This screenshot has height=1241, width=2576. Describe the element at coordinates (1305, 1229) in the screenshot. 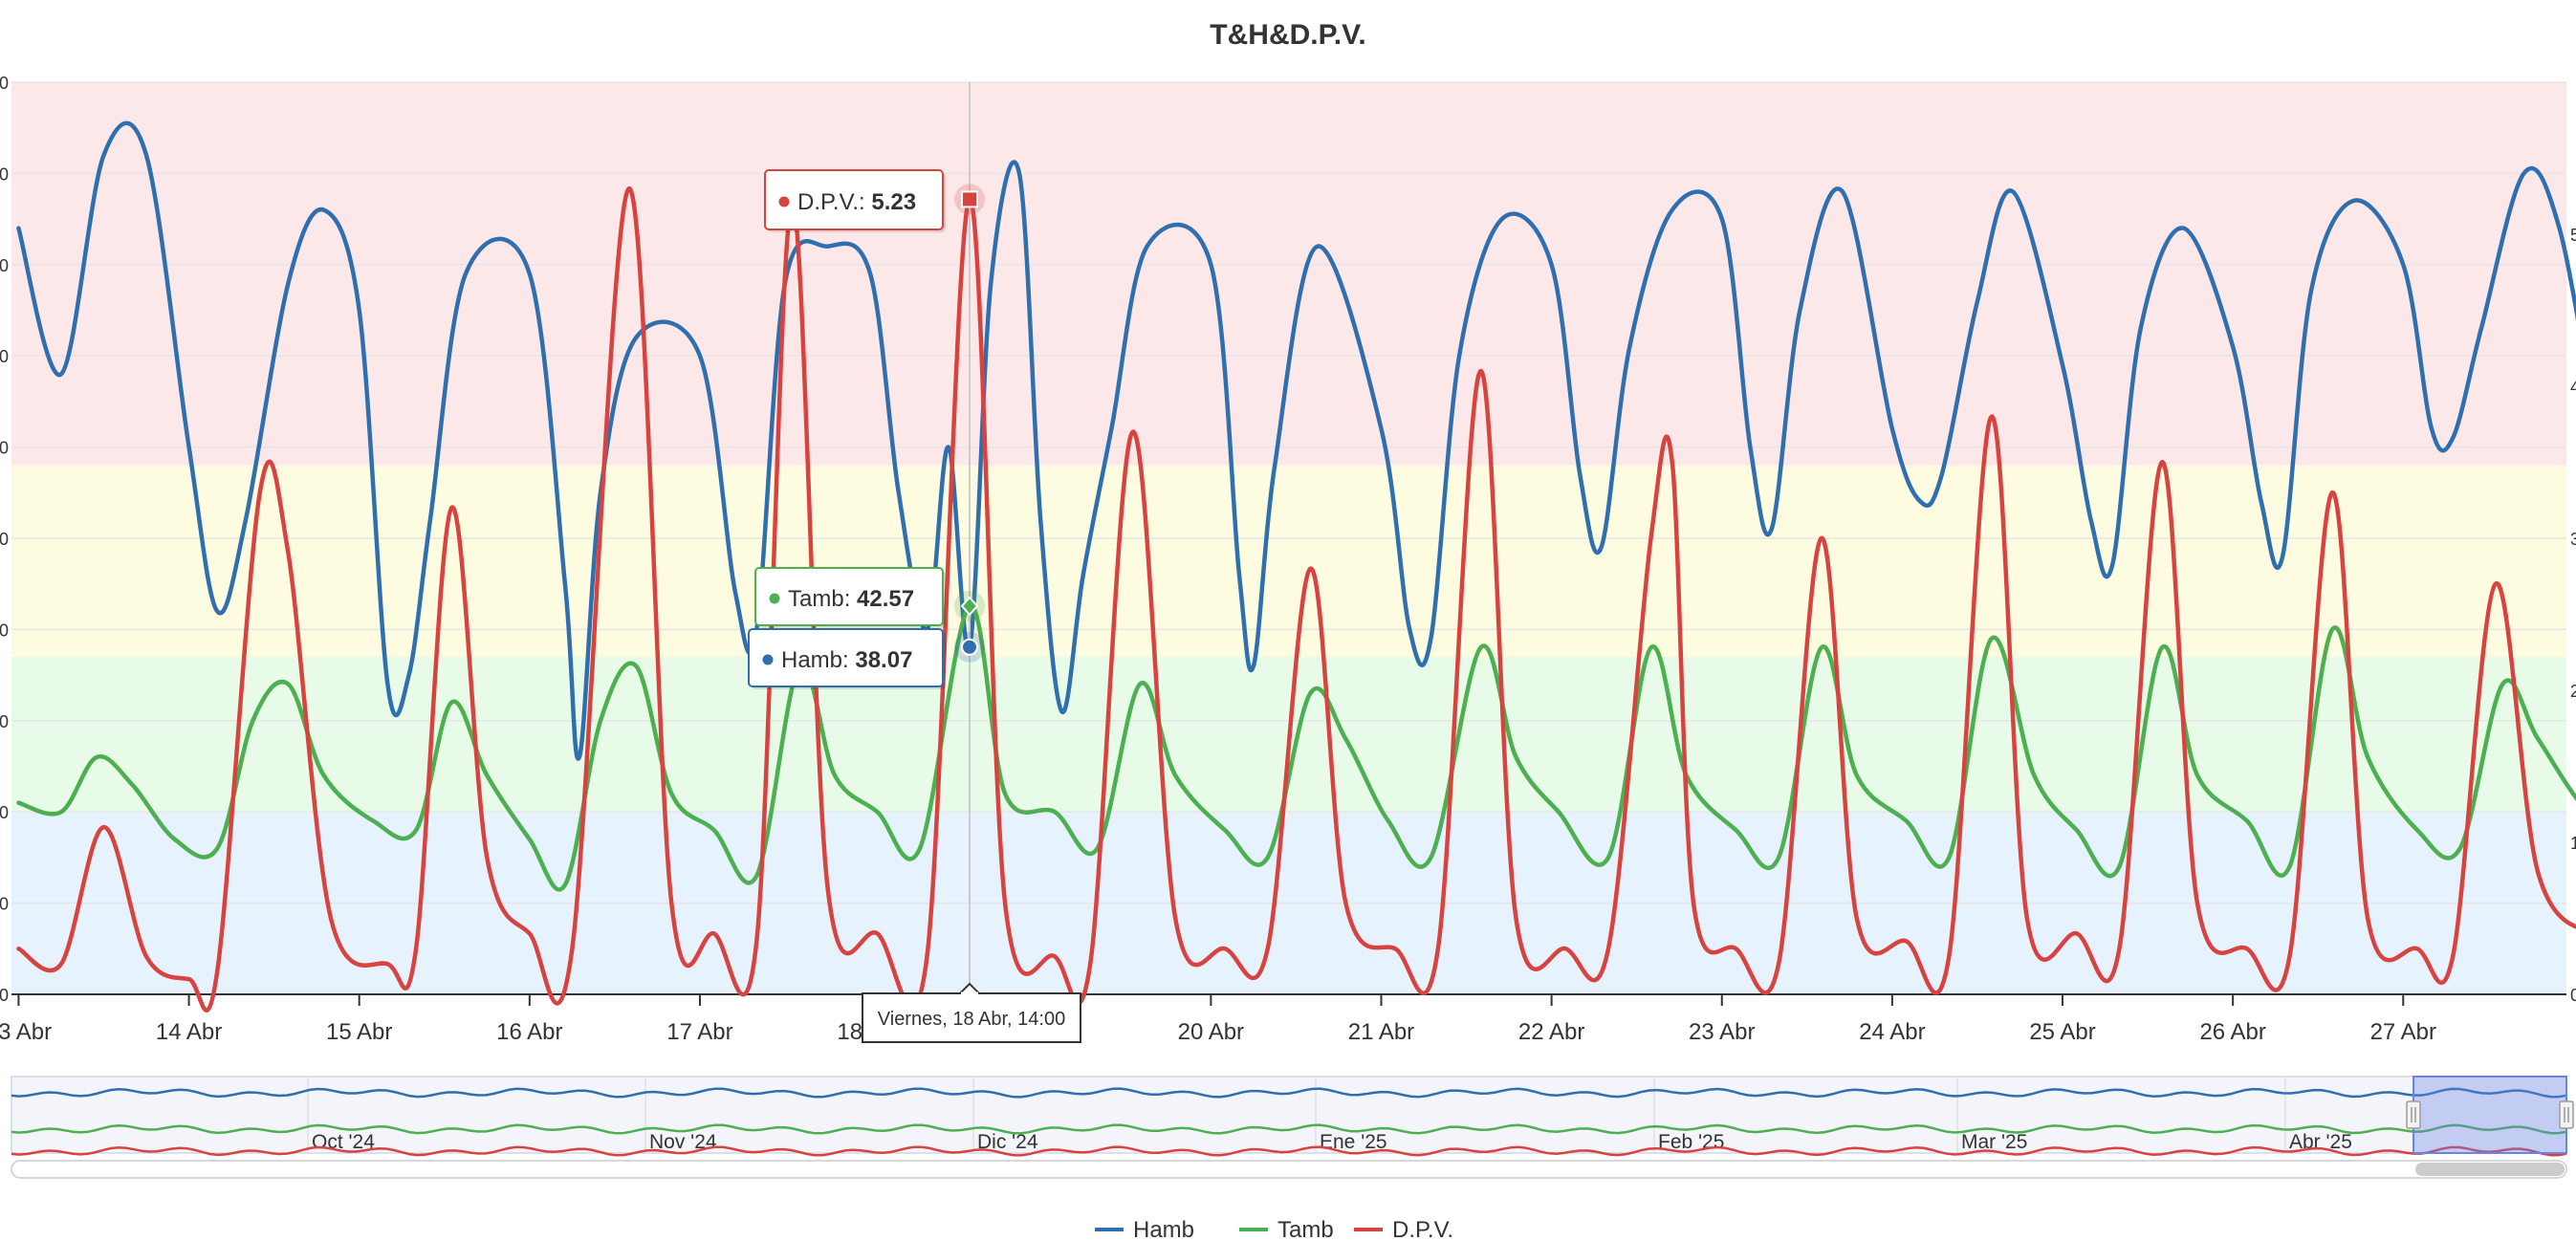

I see `legend-label: Tamb` at that location.